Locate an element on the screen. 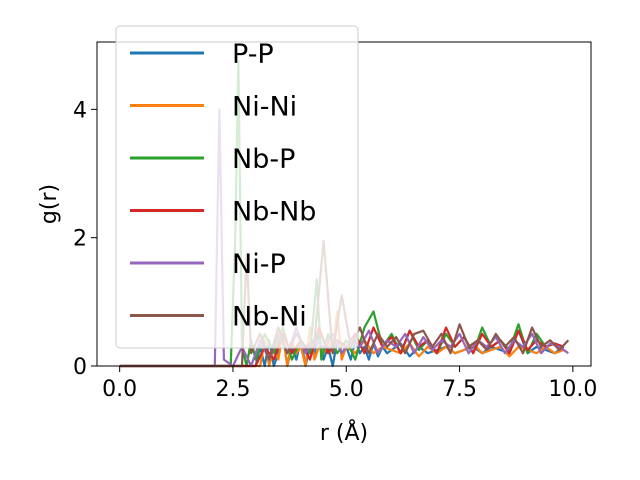  legend-label-ni-p: Ni-P is located at coordinates (259, 264).